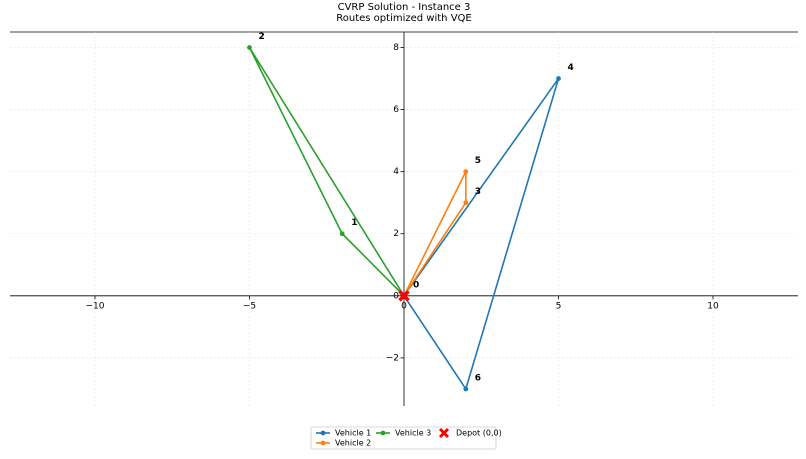 The width and height of the screenshot is (806, 459). I want to click on legend-label: Vehicle 1, so click(353, 433).